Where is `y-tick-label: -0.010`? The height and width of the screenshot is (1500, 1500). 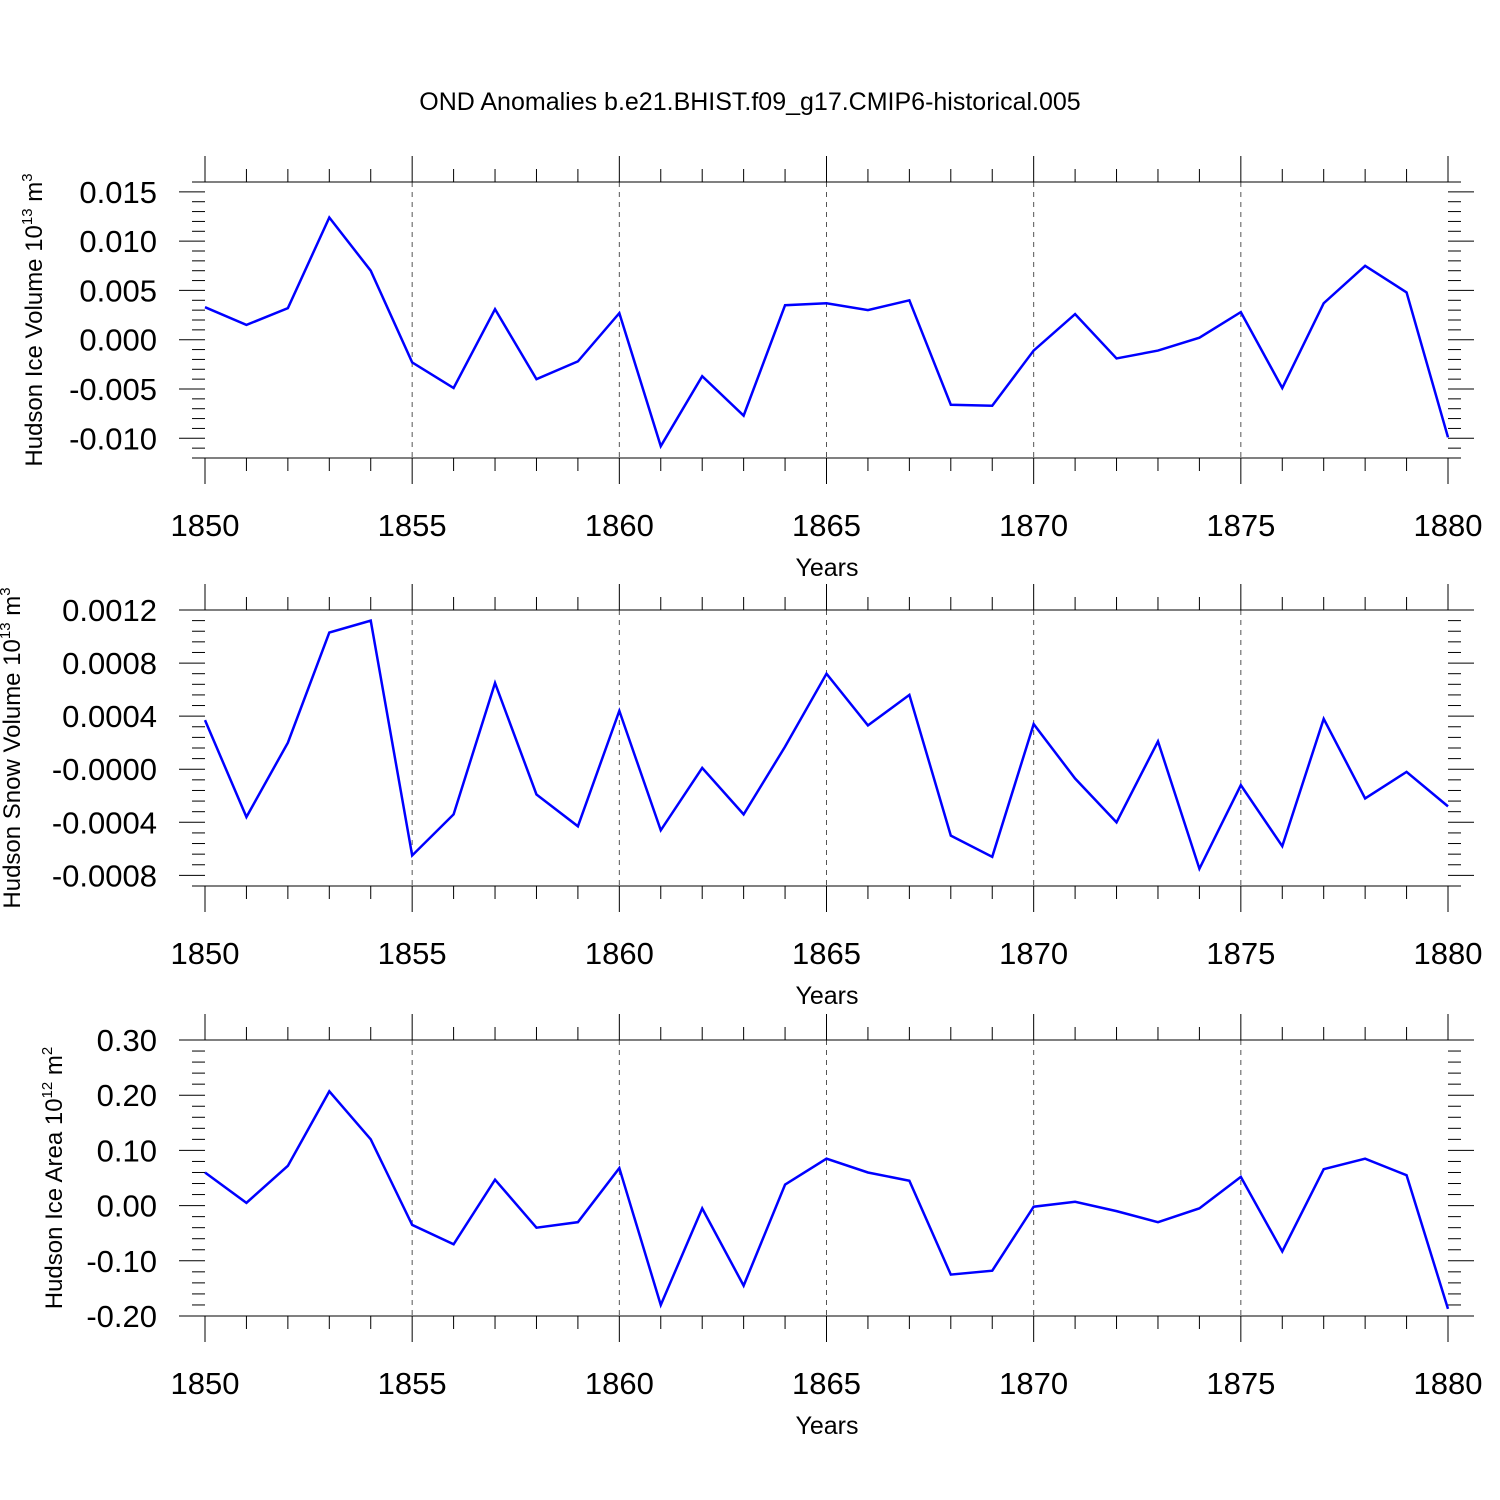
y-tick-label: -0.010 is located at coordinates (113, 438).